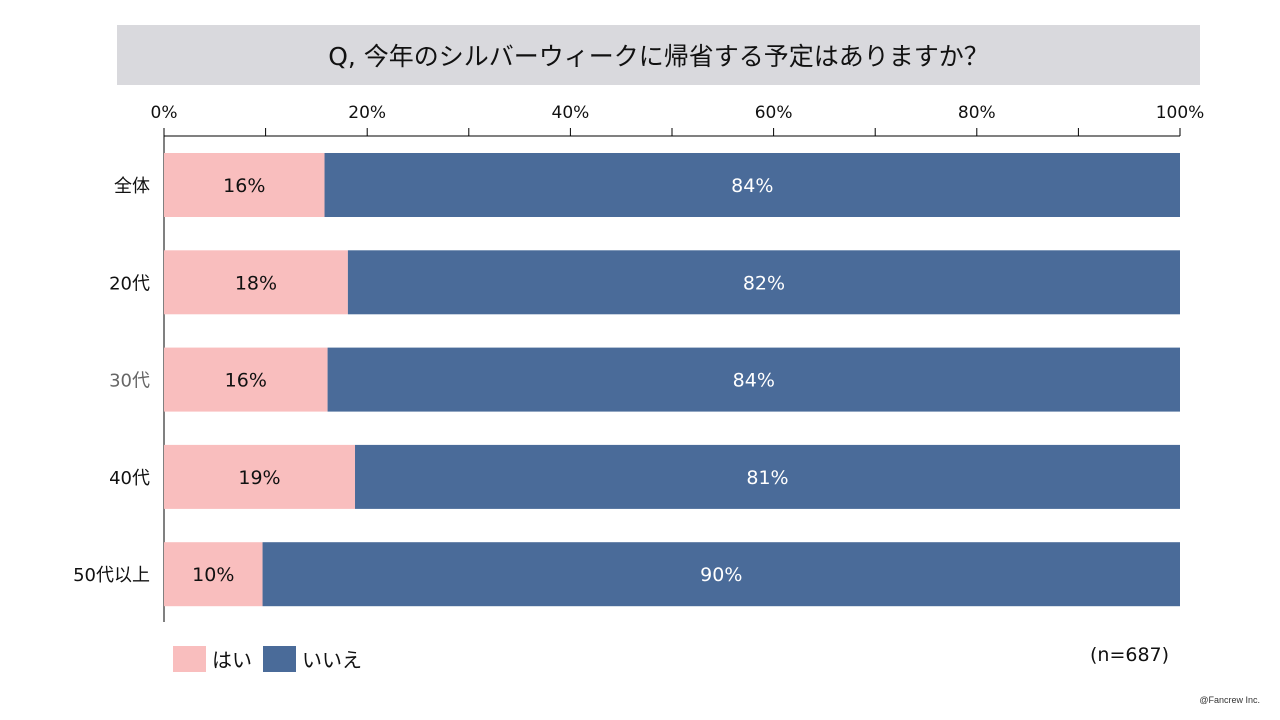  I want to click on data-label: 90%, so click(721, 575).